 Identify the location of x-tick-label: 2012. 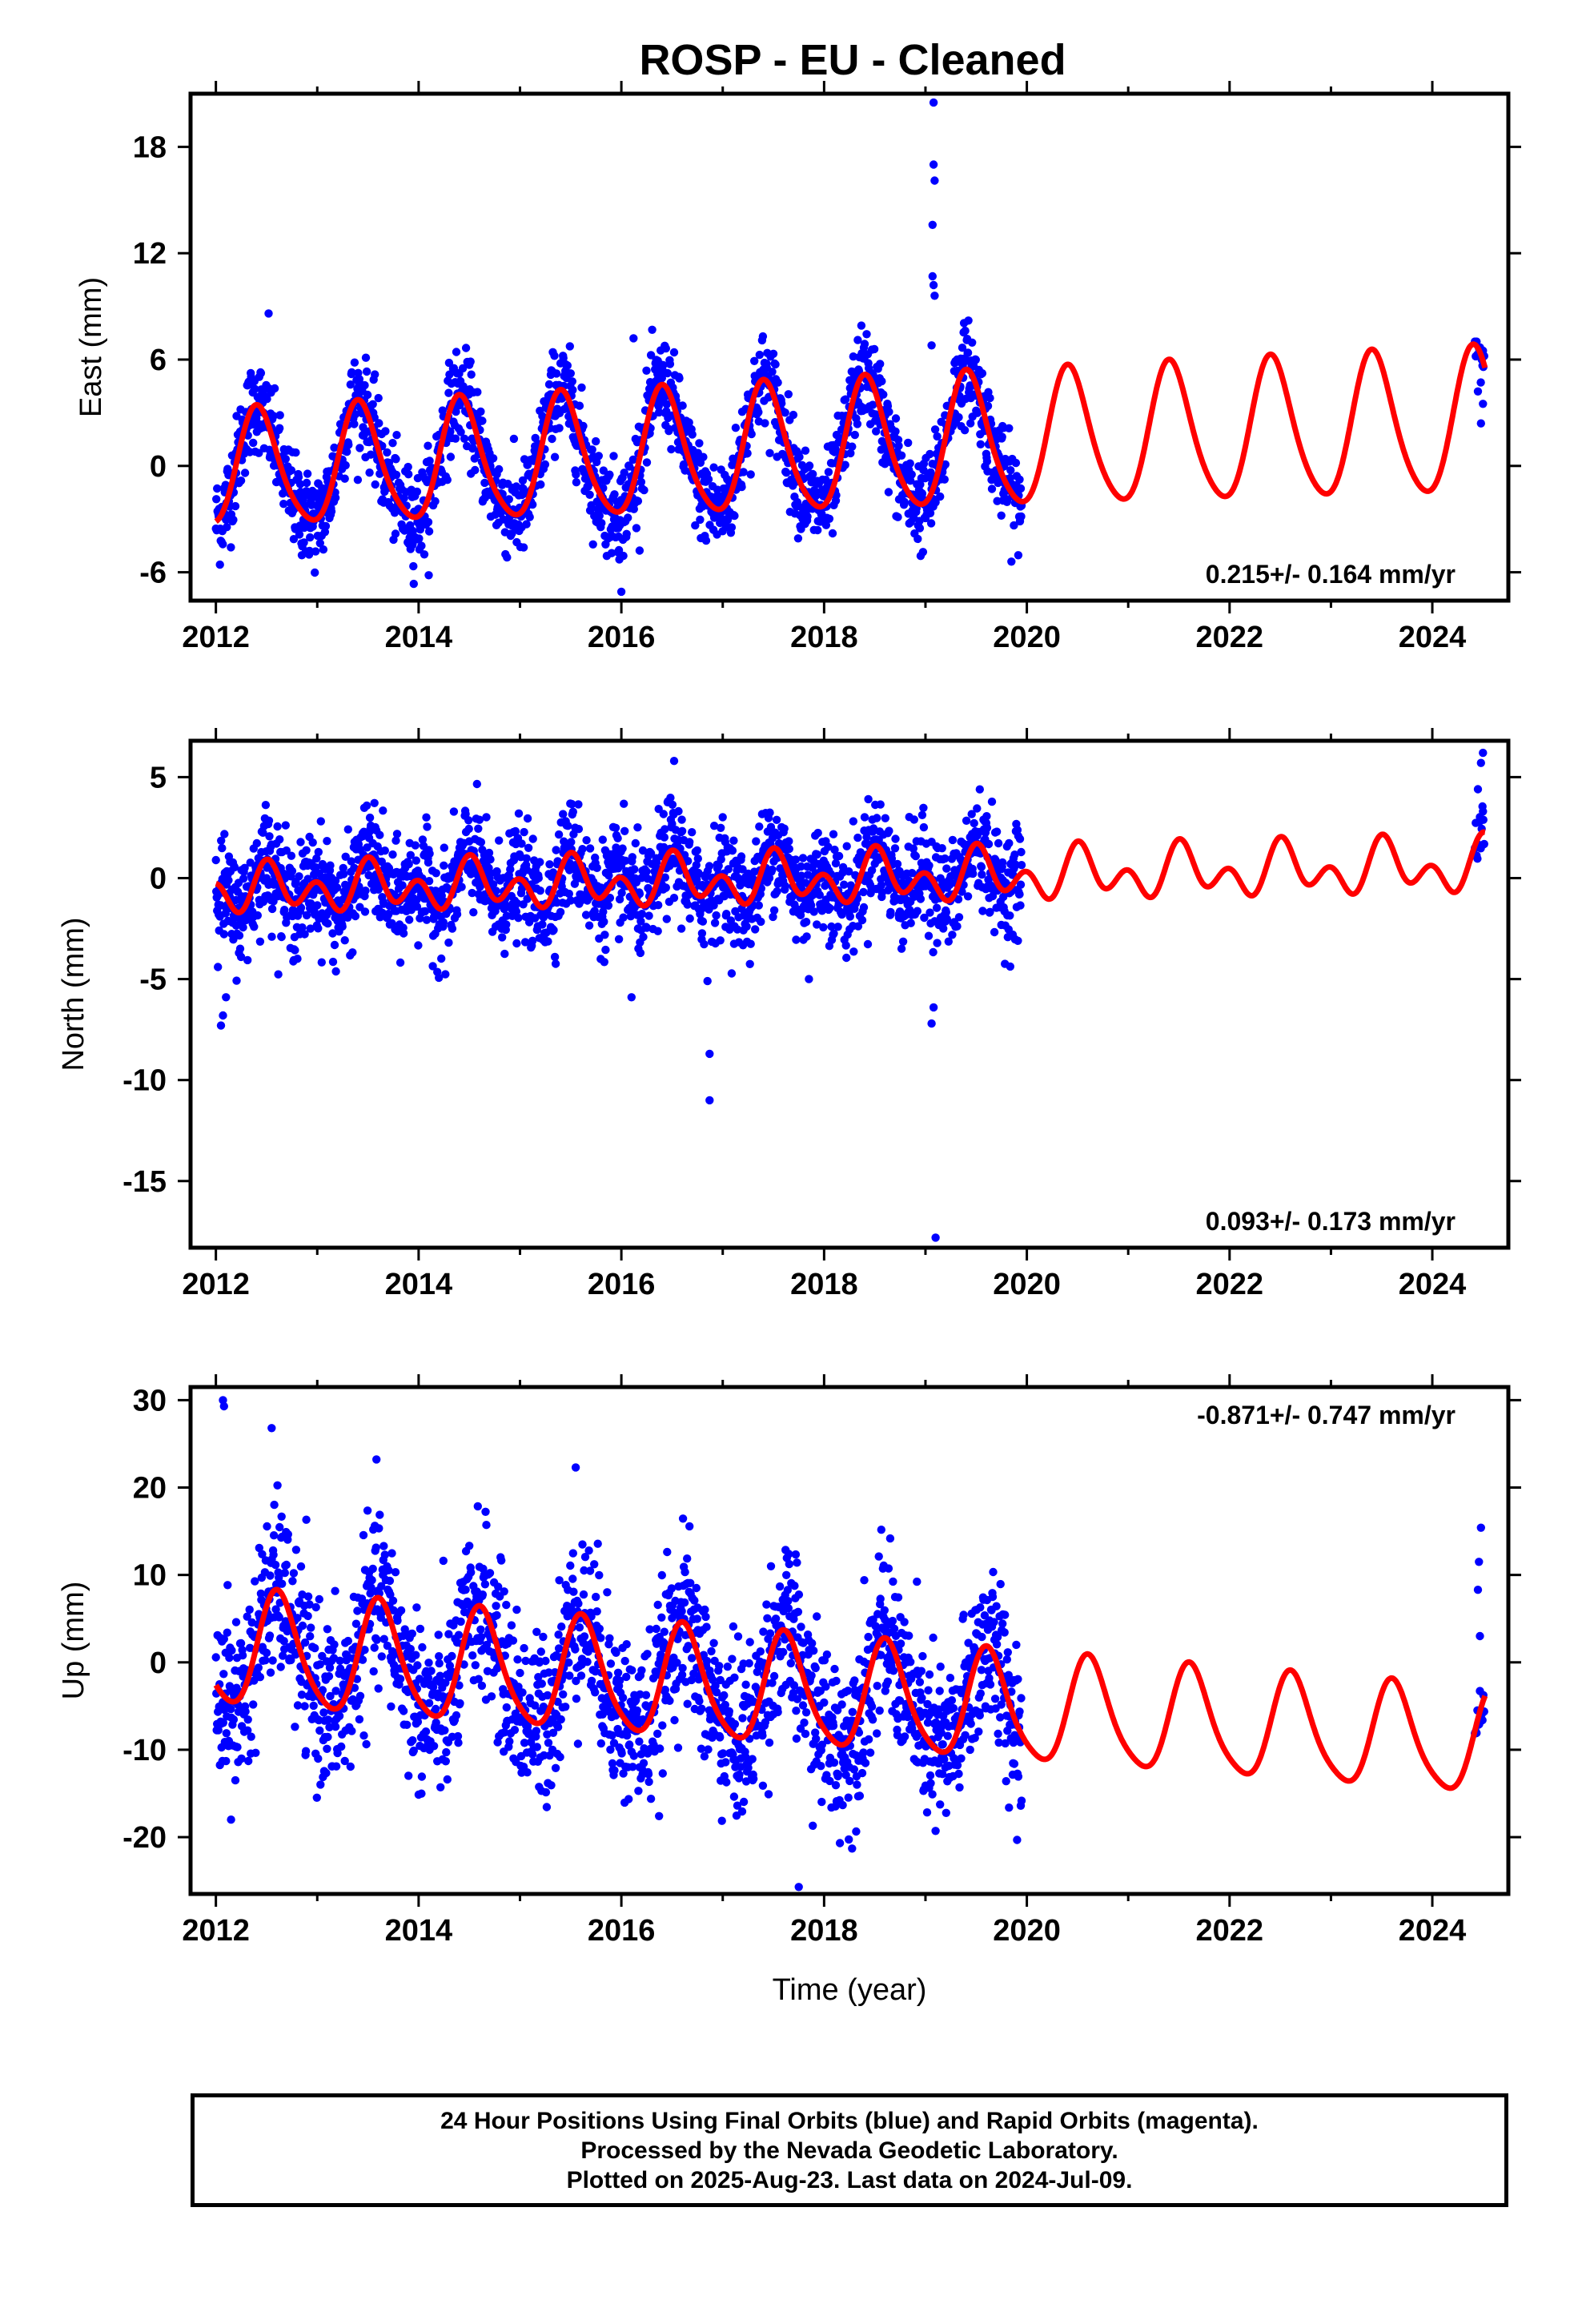
(216, 1284).